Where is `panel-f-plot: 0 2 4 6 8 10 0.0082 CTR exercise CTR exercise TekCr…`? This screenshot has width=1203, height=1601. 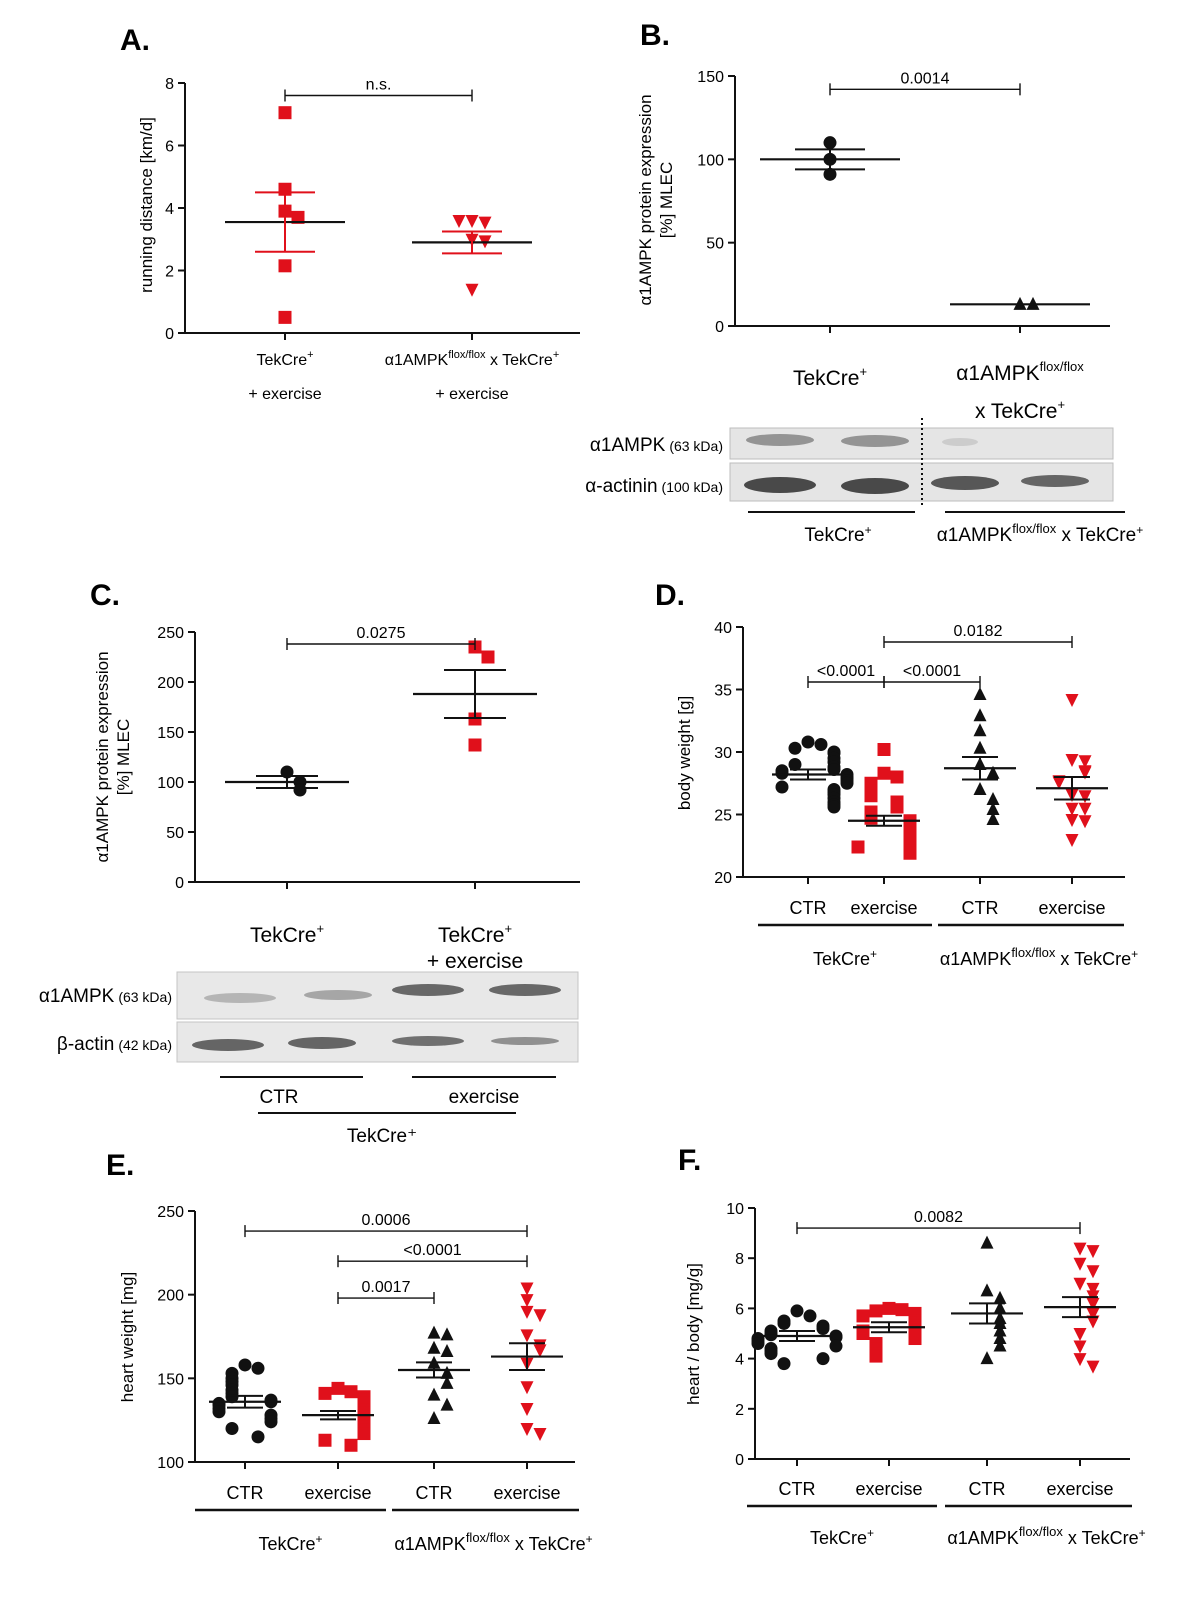 panel-f-plot: 0 2 4 6 8 10 0.0082 CTR exercise CTR exercise TekCr… is located at coordinates (935, 1374).